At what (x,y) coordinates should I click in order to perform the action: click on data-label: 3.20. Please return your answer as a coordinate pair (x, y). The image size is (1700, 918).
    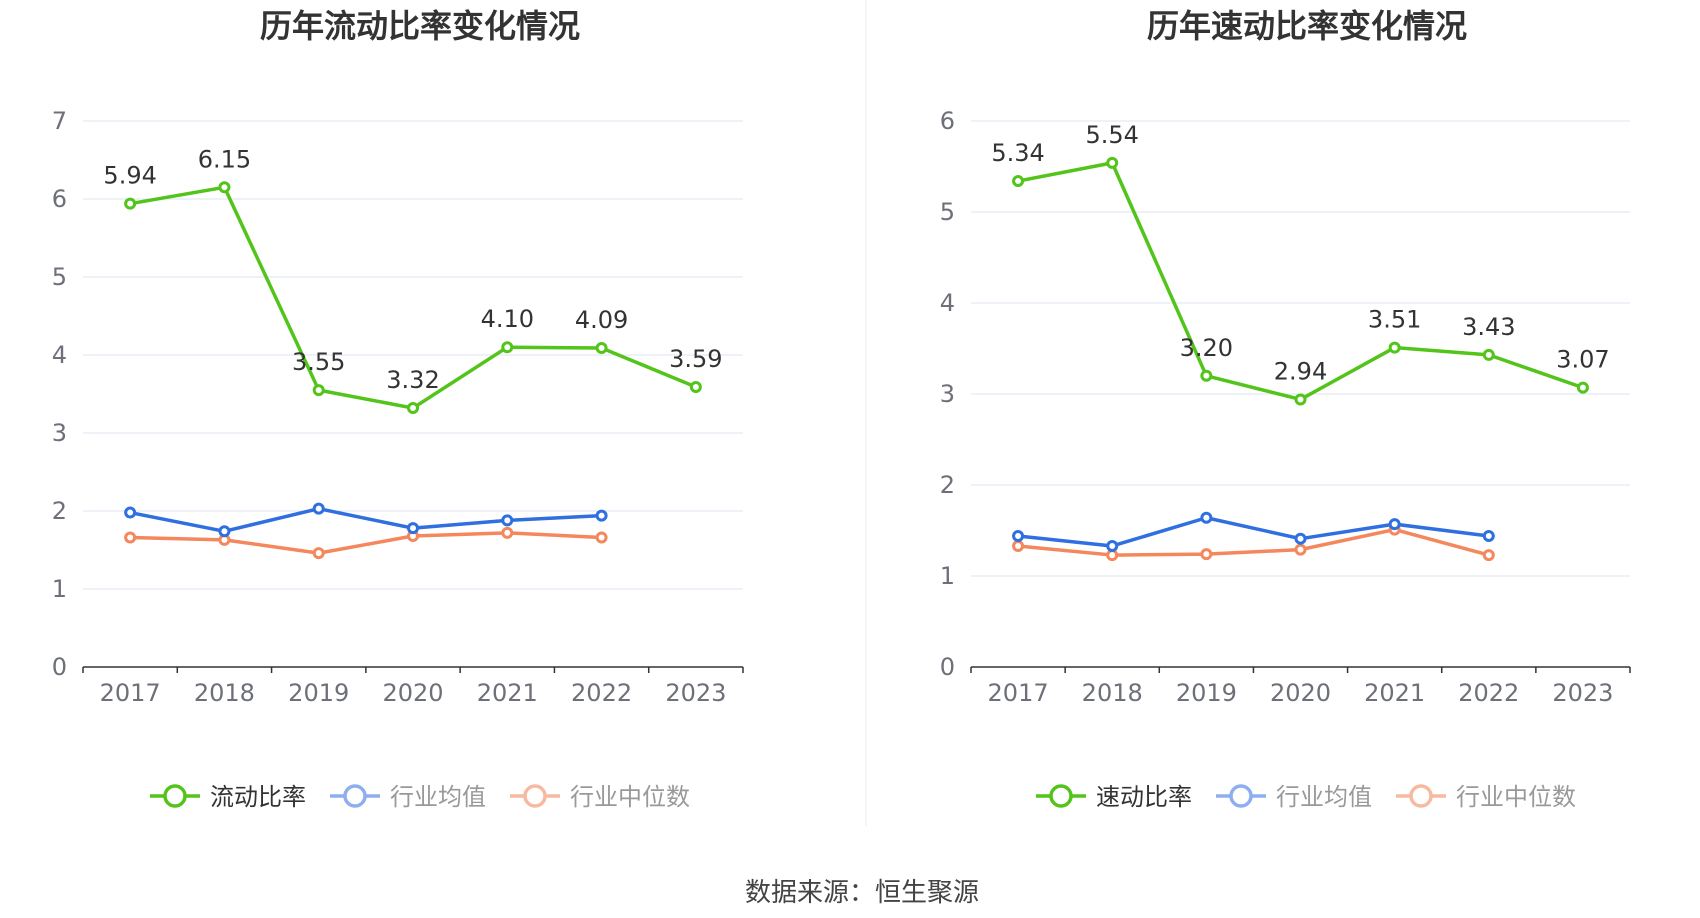
    Looking at the image, I should click on (1206, 348).